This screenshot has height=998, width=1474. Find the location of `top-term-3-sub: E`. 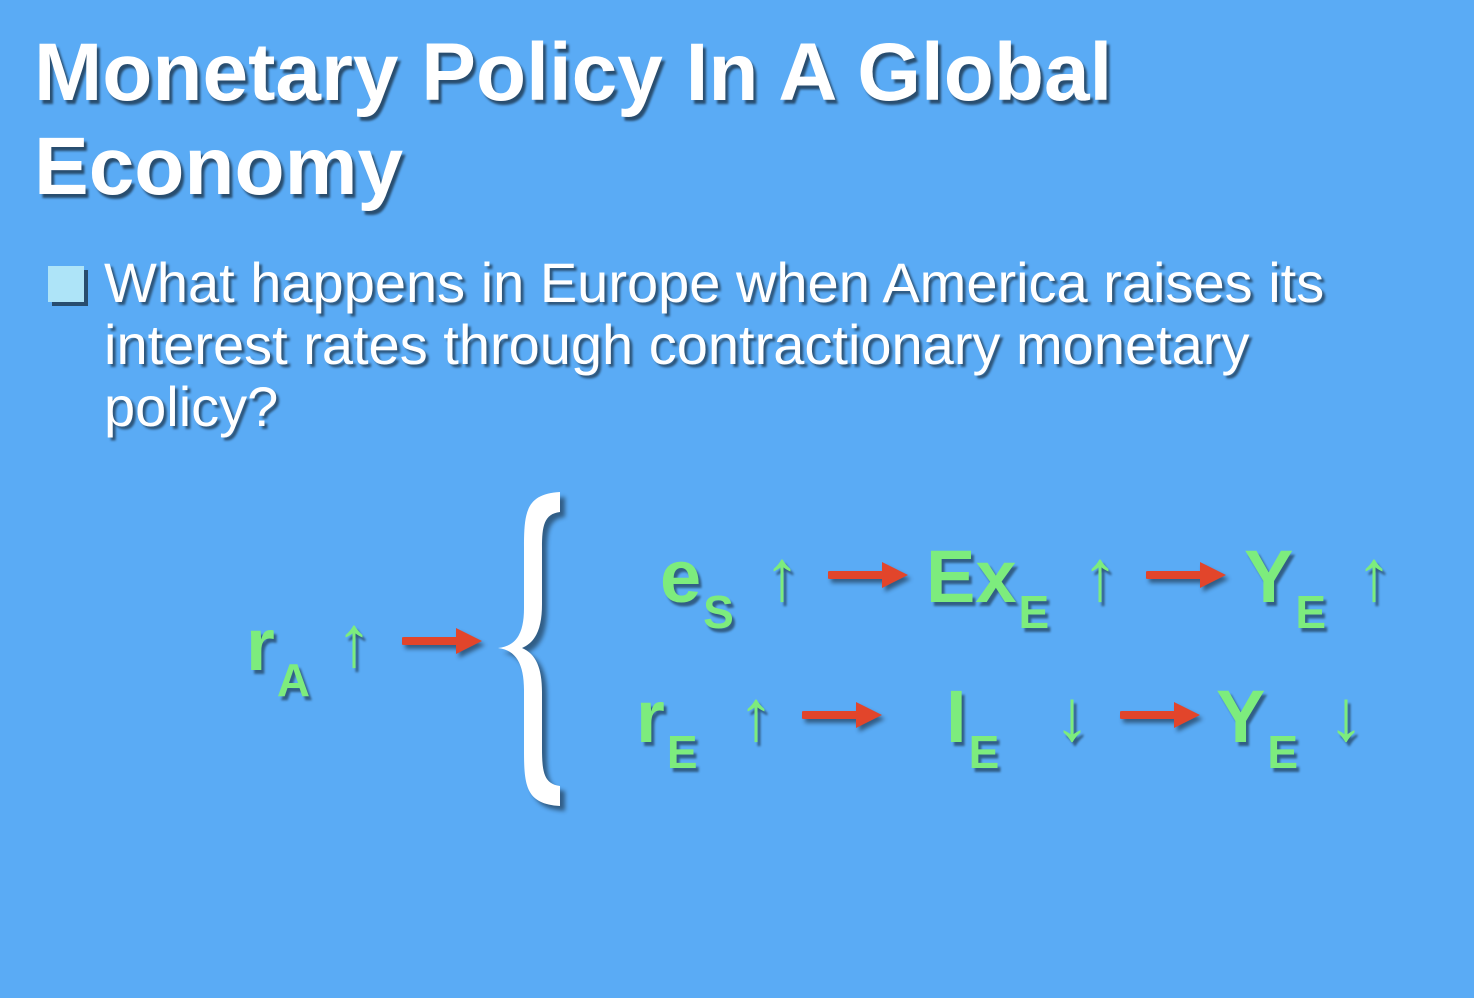

top-term-3-sub: E is located at coordinates (1311, 612).